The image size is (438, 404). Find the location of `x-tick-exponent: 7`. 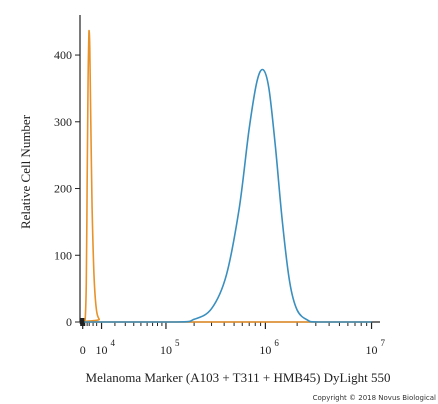

x-tick-exponent: 7 is located at coordinates (383, 343).